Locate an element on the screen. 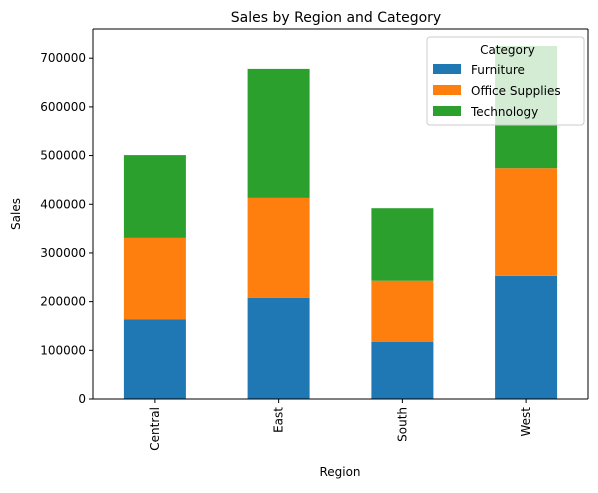 The width and height of the screenshot is (598, 493). y-tick-label: 0 is located at coordinates (82, 399).